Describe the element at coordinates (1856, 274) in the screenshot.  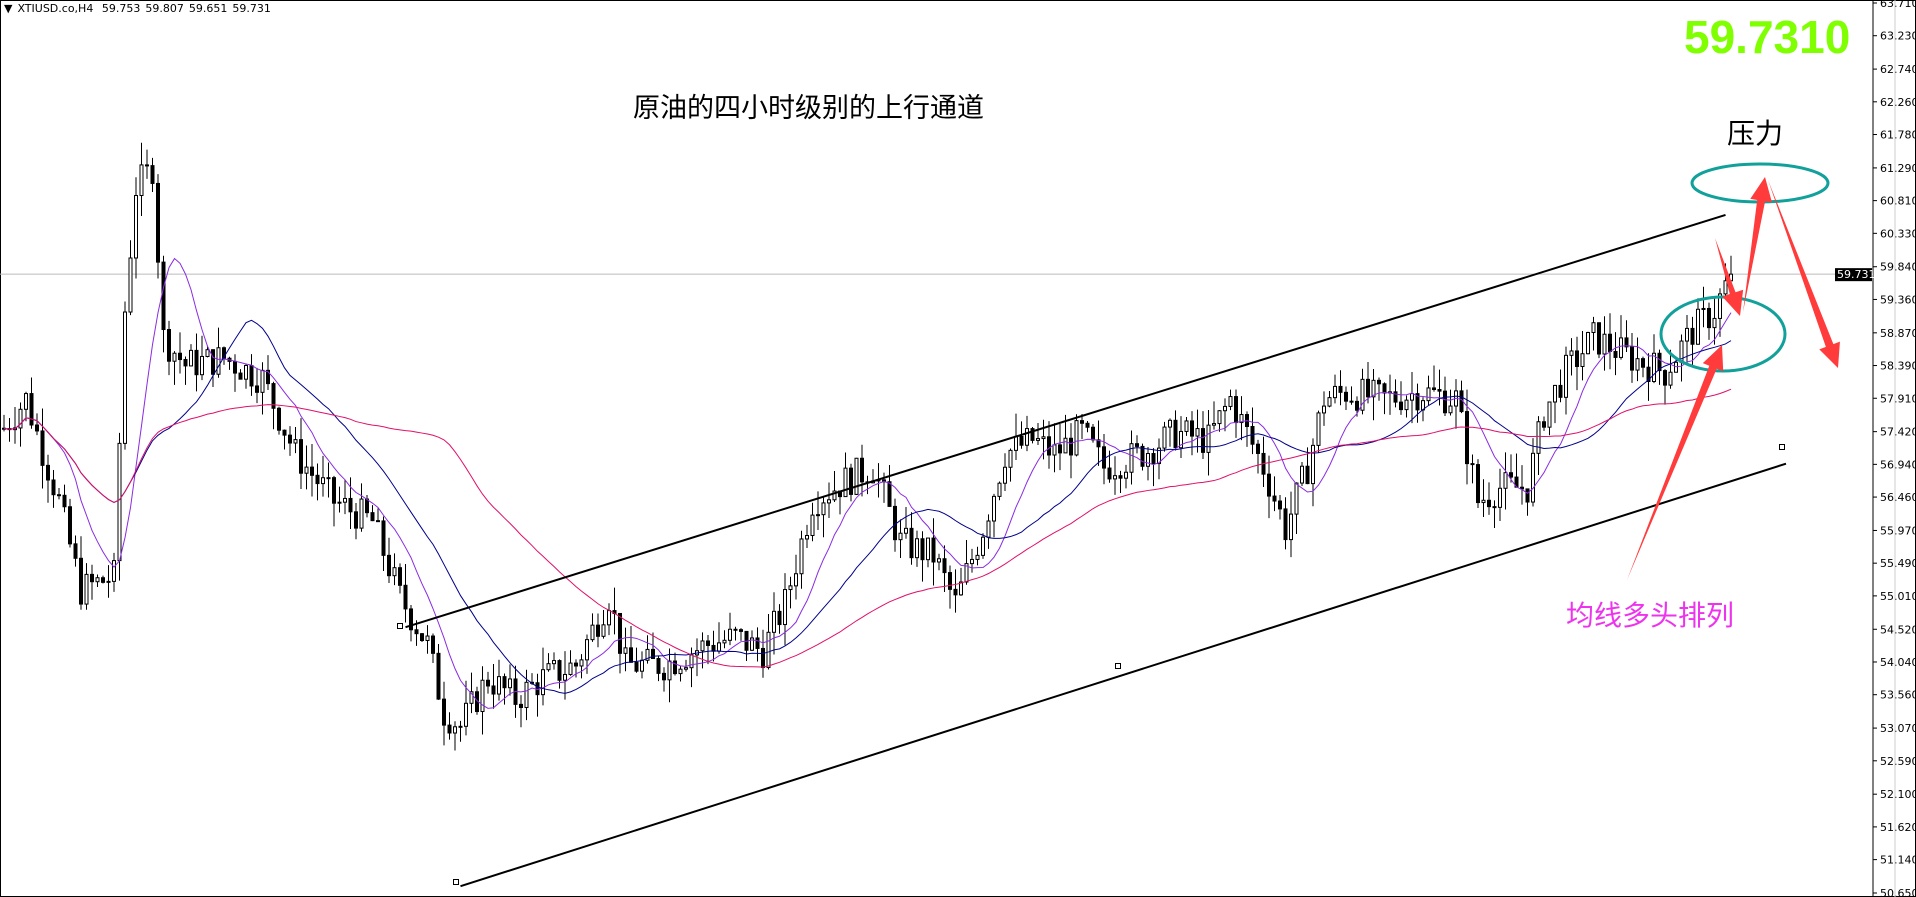
I see `current-price-label: 59.731` at that location.